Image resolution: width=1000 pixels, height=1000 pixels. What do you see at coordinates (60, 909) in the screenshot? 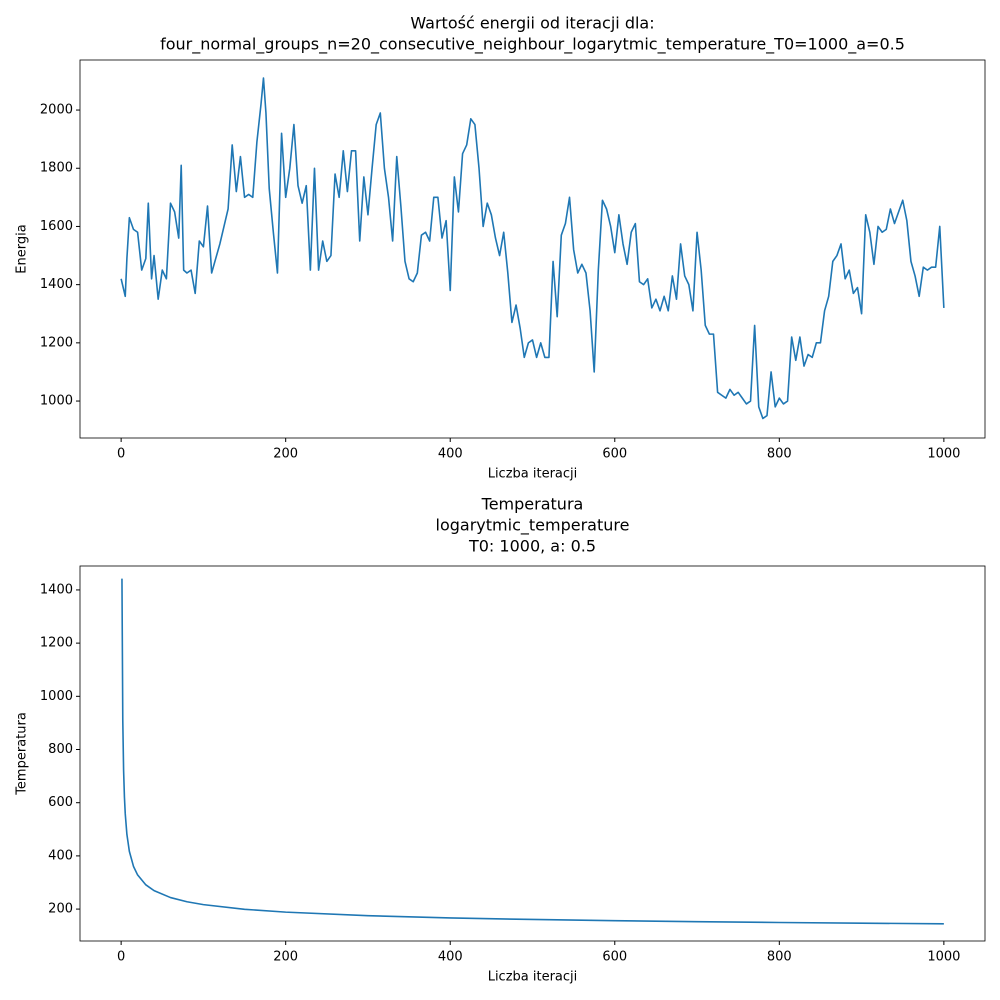
I see `y-tick-label: 200` at bounding box center [60, 909].